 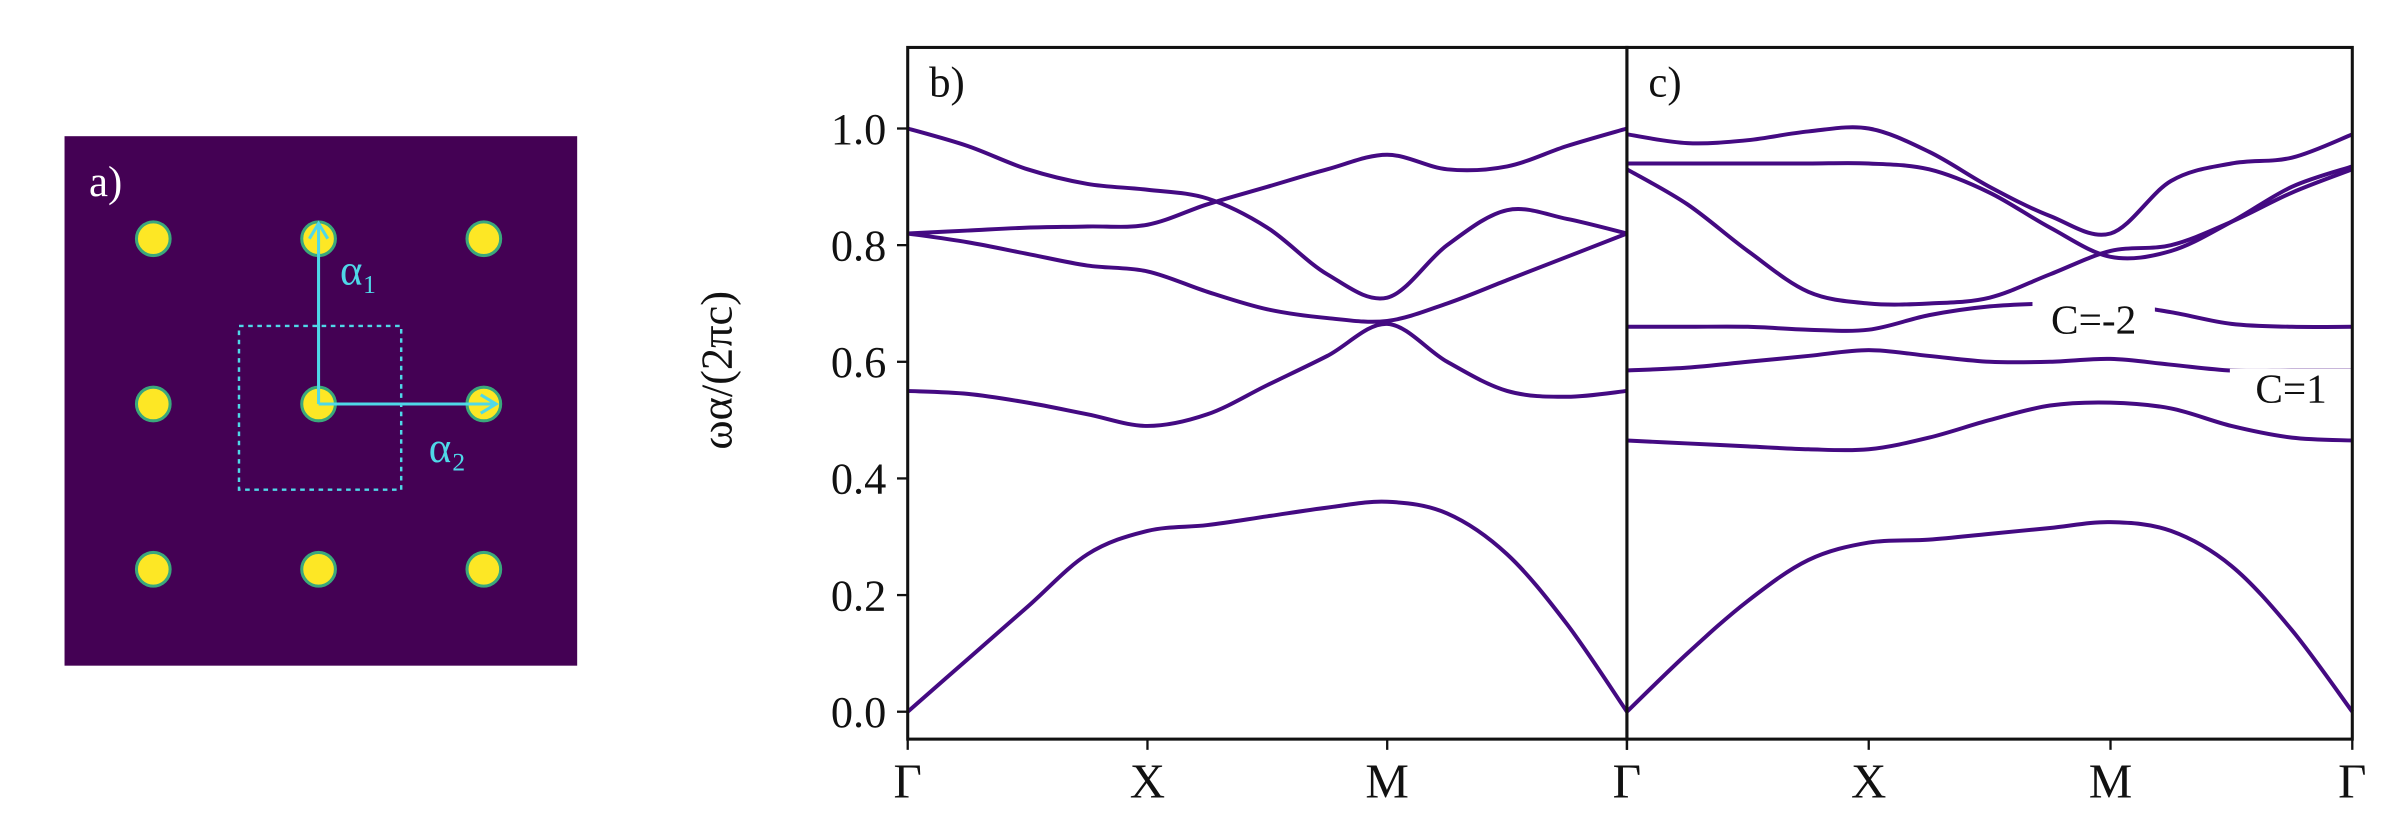 What do you see at coordinates (447, 448) in the screenshot?
I see `vector-label: α₂` at bounding box center [447, 448].